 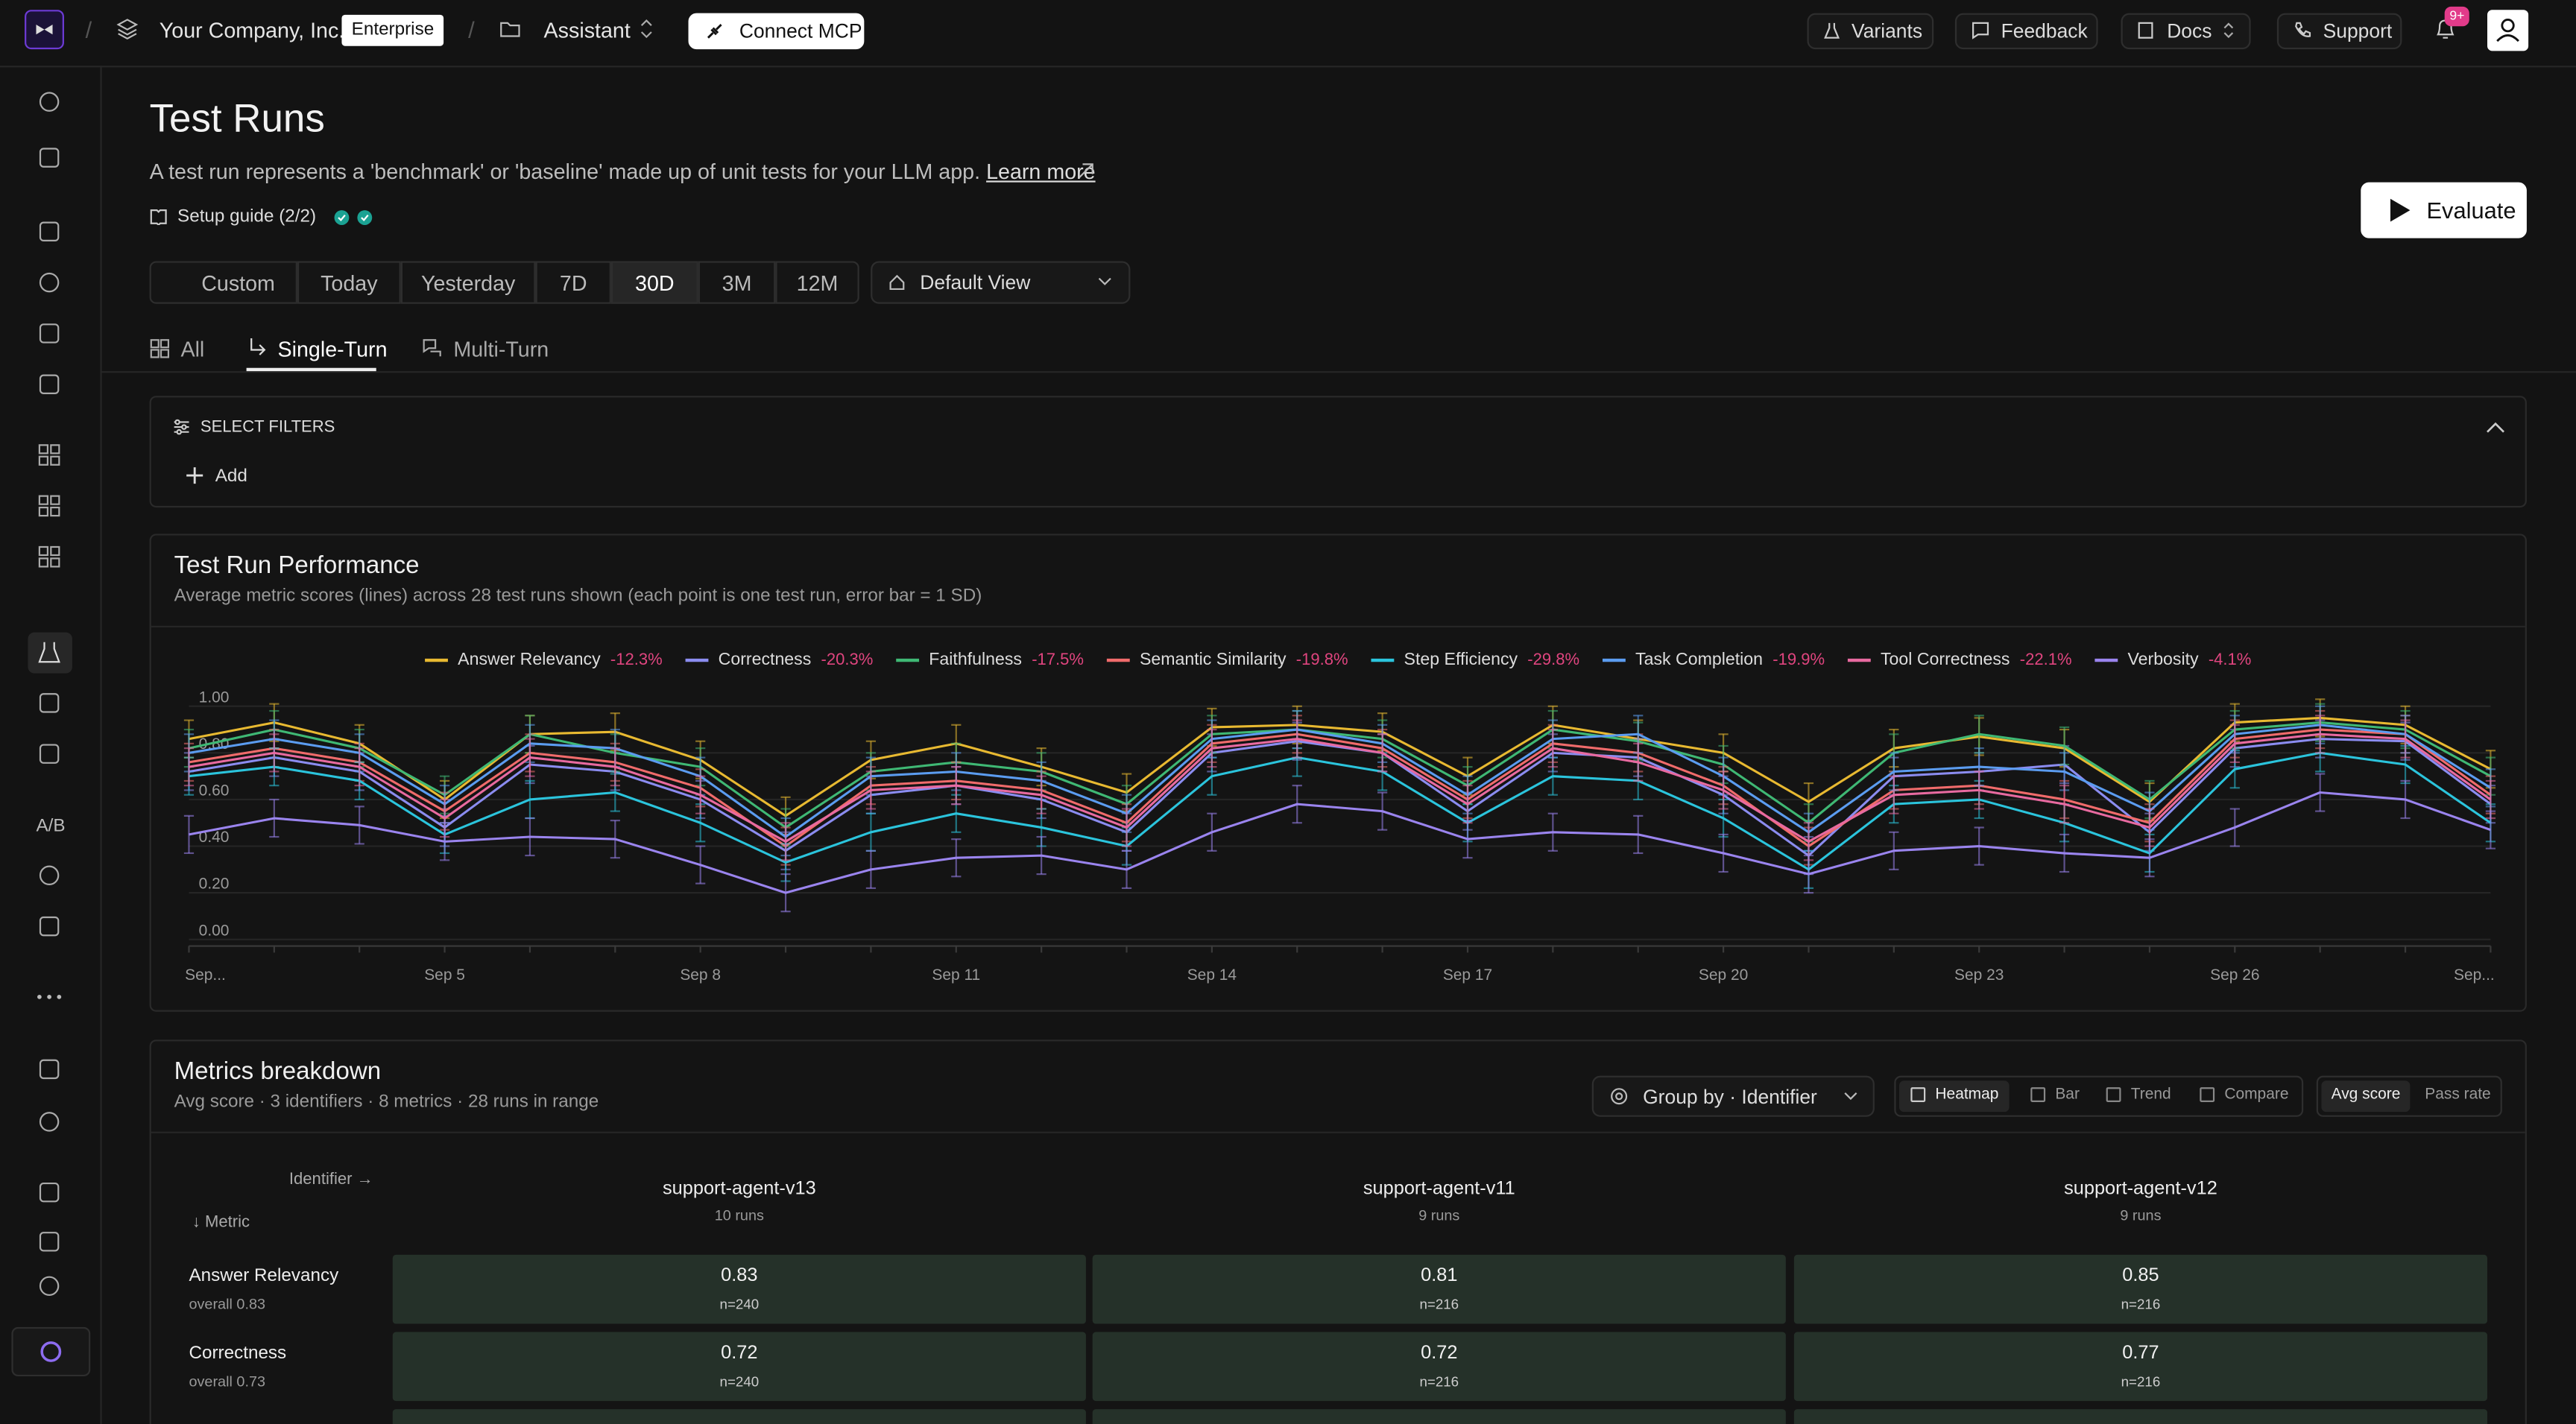 What do you see at coordinates (654, 283) in the screenshot?
I see `range-button: 30D` at bounding box center [654, 283].